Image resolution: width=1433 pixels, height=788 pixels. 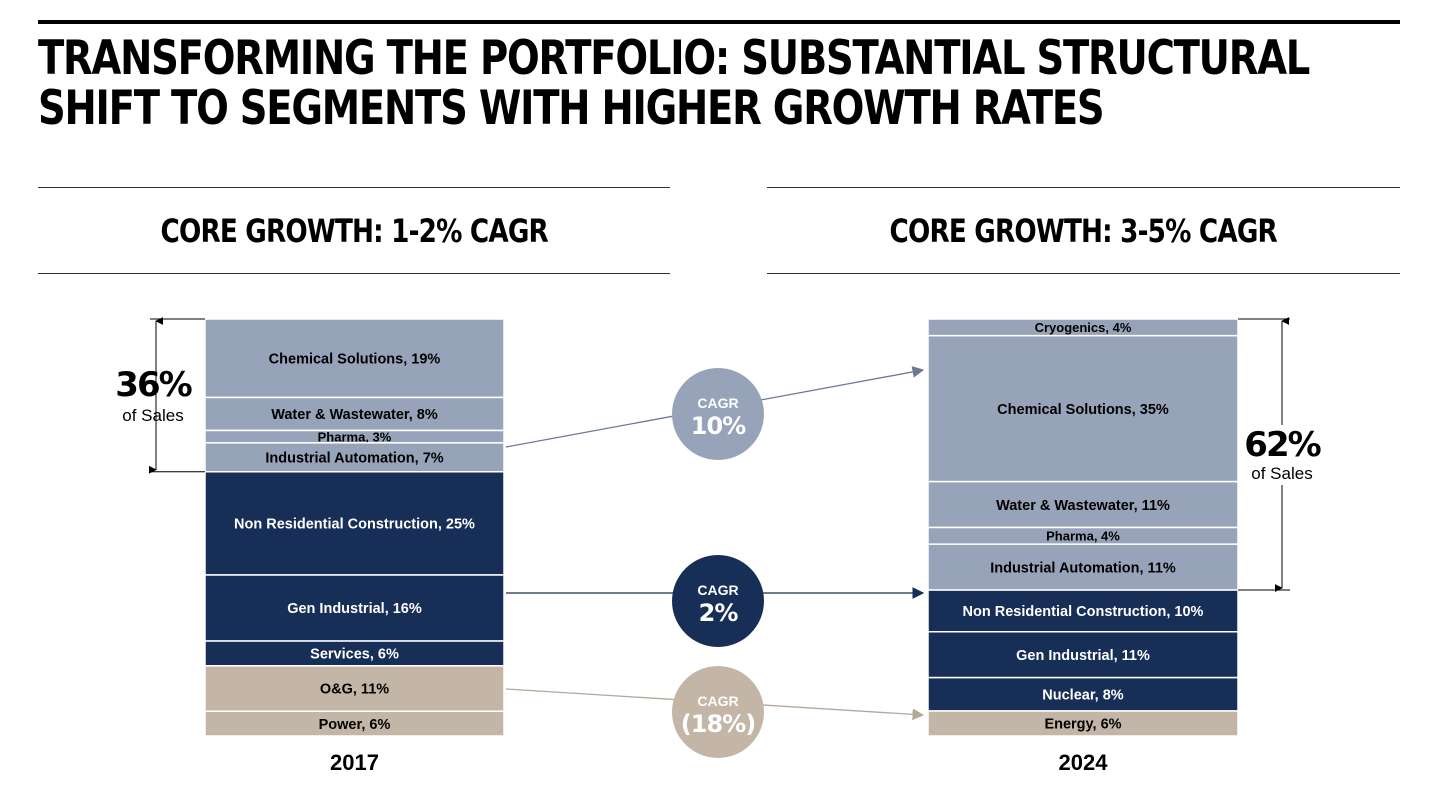 I want to click on segment-label-2024-1: Chemical Solutions, 35%, so click(x=1083, y=410).